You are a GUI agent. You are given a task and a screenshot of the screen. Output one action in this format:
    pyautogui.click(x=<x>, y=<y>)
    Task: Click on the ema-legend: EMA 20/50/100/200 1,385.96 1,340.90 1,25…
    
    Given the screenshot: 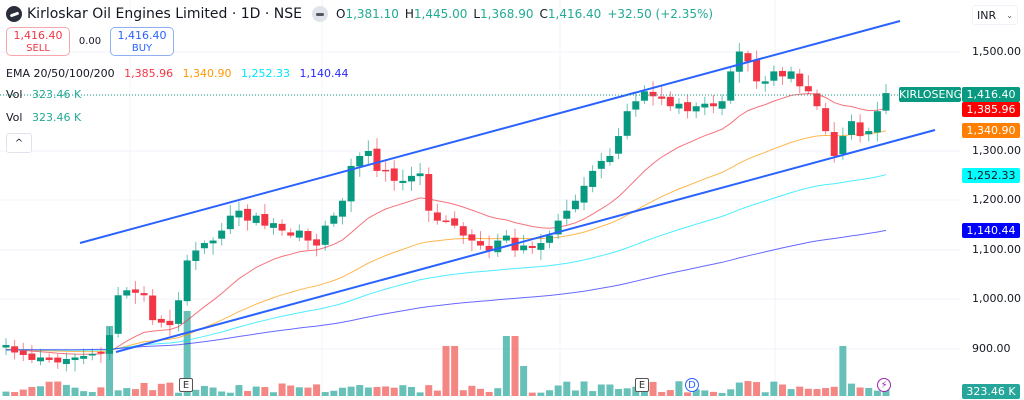 What is the action you would take?
    pyautogui.click(x=177, y=73)
    